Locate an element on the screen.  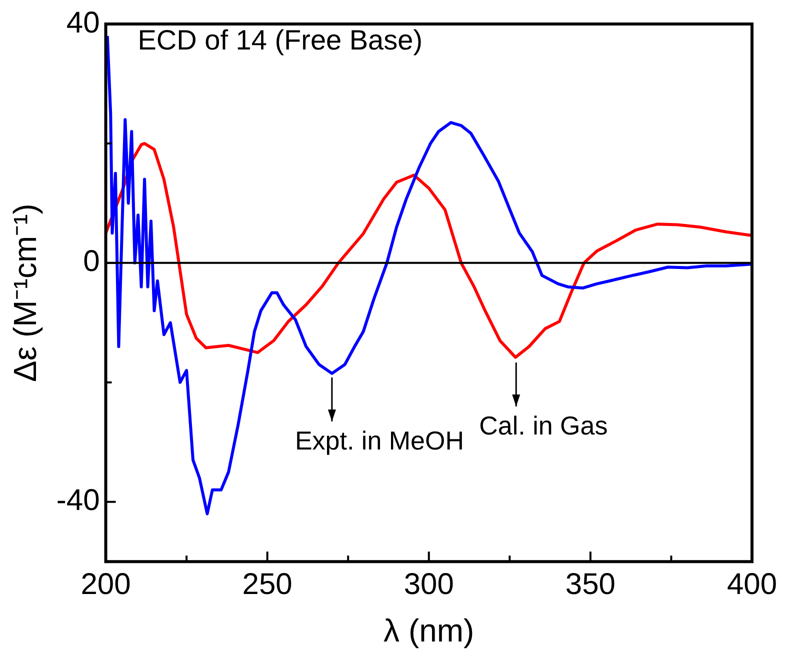
x-tick-label: 350 is located at coordinates (590, 584).